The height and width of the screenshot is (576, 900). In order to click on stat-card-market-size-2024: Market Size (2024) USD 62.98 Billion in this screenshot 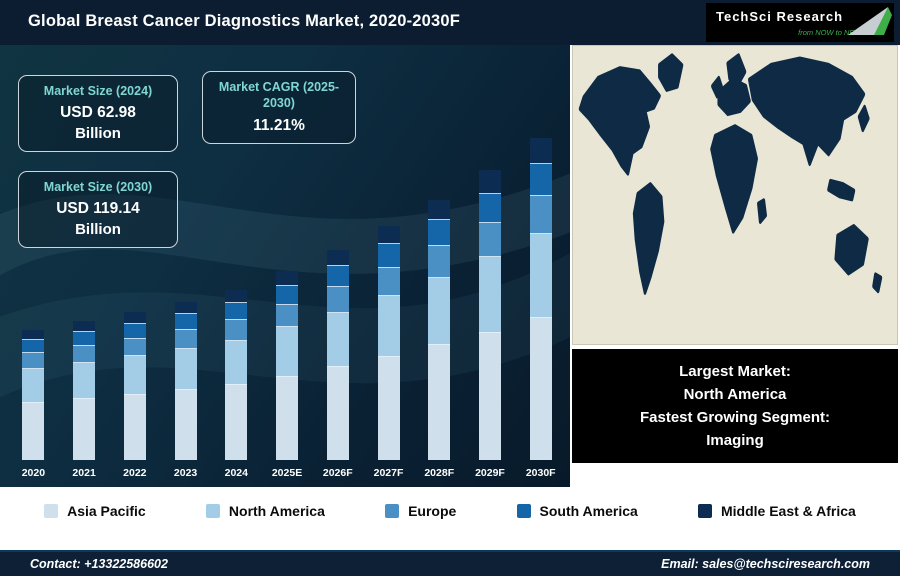, I will do `click(98, 113)`.